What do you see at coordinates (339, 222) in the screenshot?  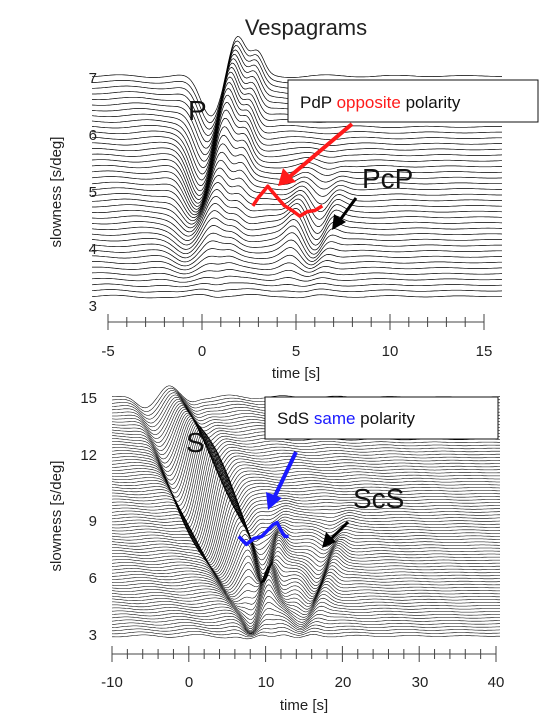 I see `black-arrow-head-top` at bounding box center [339, 222].